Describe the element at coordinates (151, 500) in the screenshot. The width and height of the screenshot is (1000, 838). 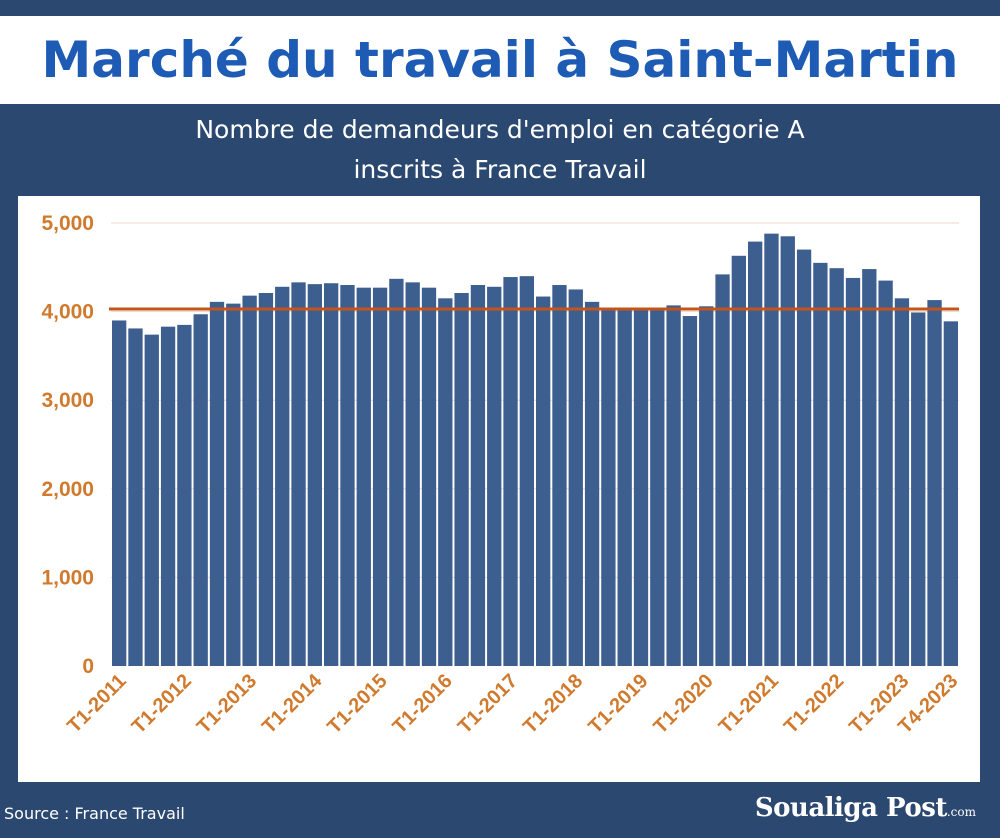
I see `bar-T3-2011` at that location.